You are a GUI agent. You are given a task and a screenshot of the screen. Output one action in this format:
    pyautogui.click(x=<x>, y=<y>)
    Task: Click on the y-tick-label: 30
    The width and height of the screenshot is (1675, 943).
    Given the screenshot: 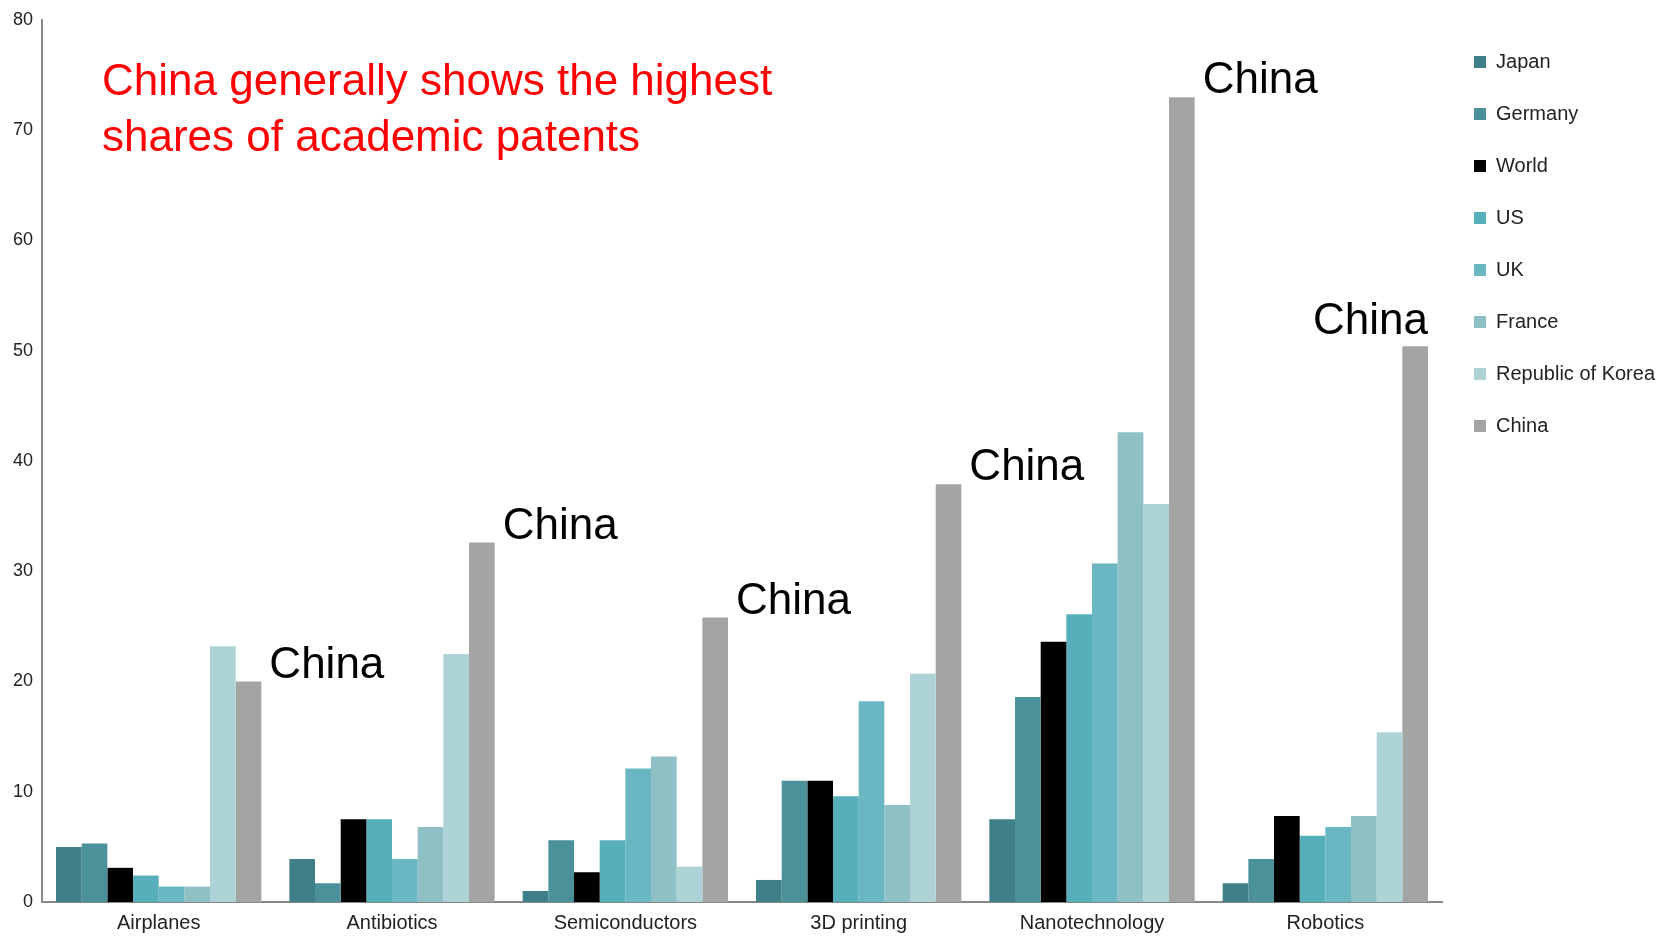 What is the action you would take?
    pyautogui.click(x=23, y=570)
    